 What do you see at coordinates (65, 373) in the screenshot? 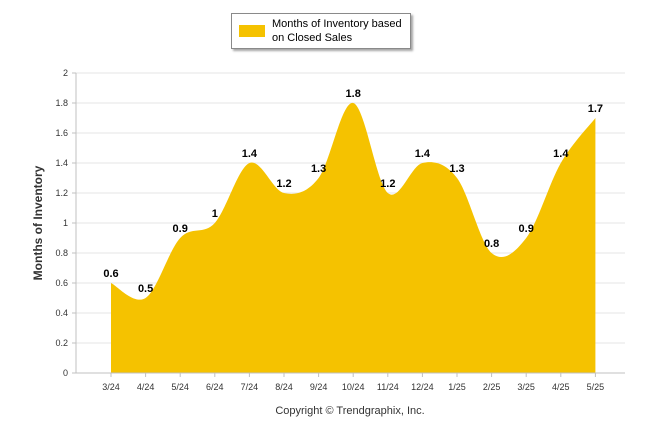
I see `y-tick-label: 0` at bounding box center [65, 373].